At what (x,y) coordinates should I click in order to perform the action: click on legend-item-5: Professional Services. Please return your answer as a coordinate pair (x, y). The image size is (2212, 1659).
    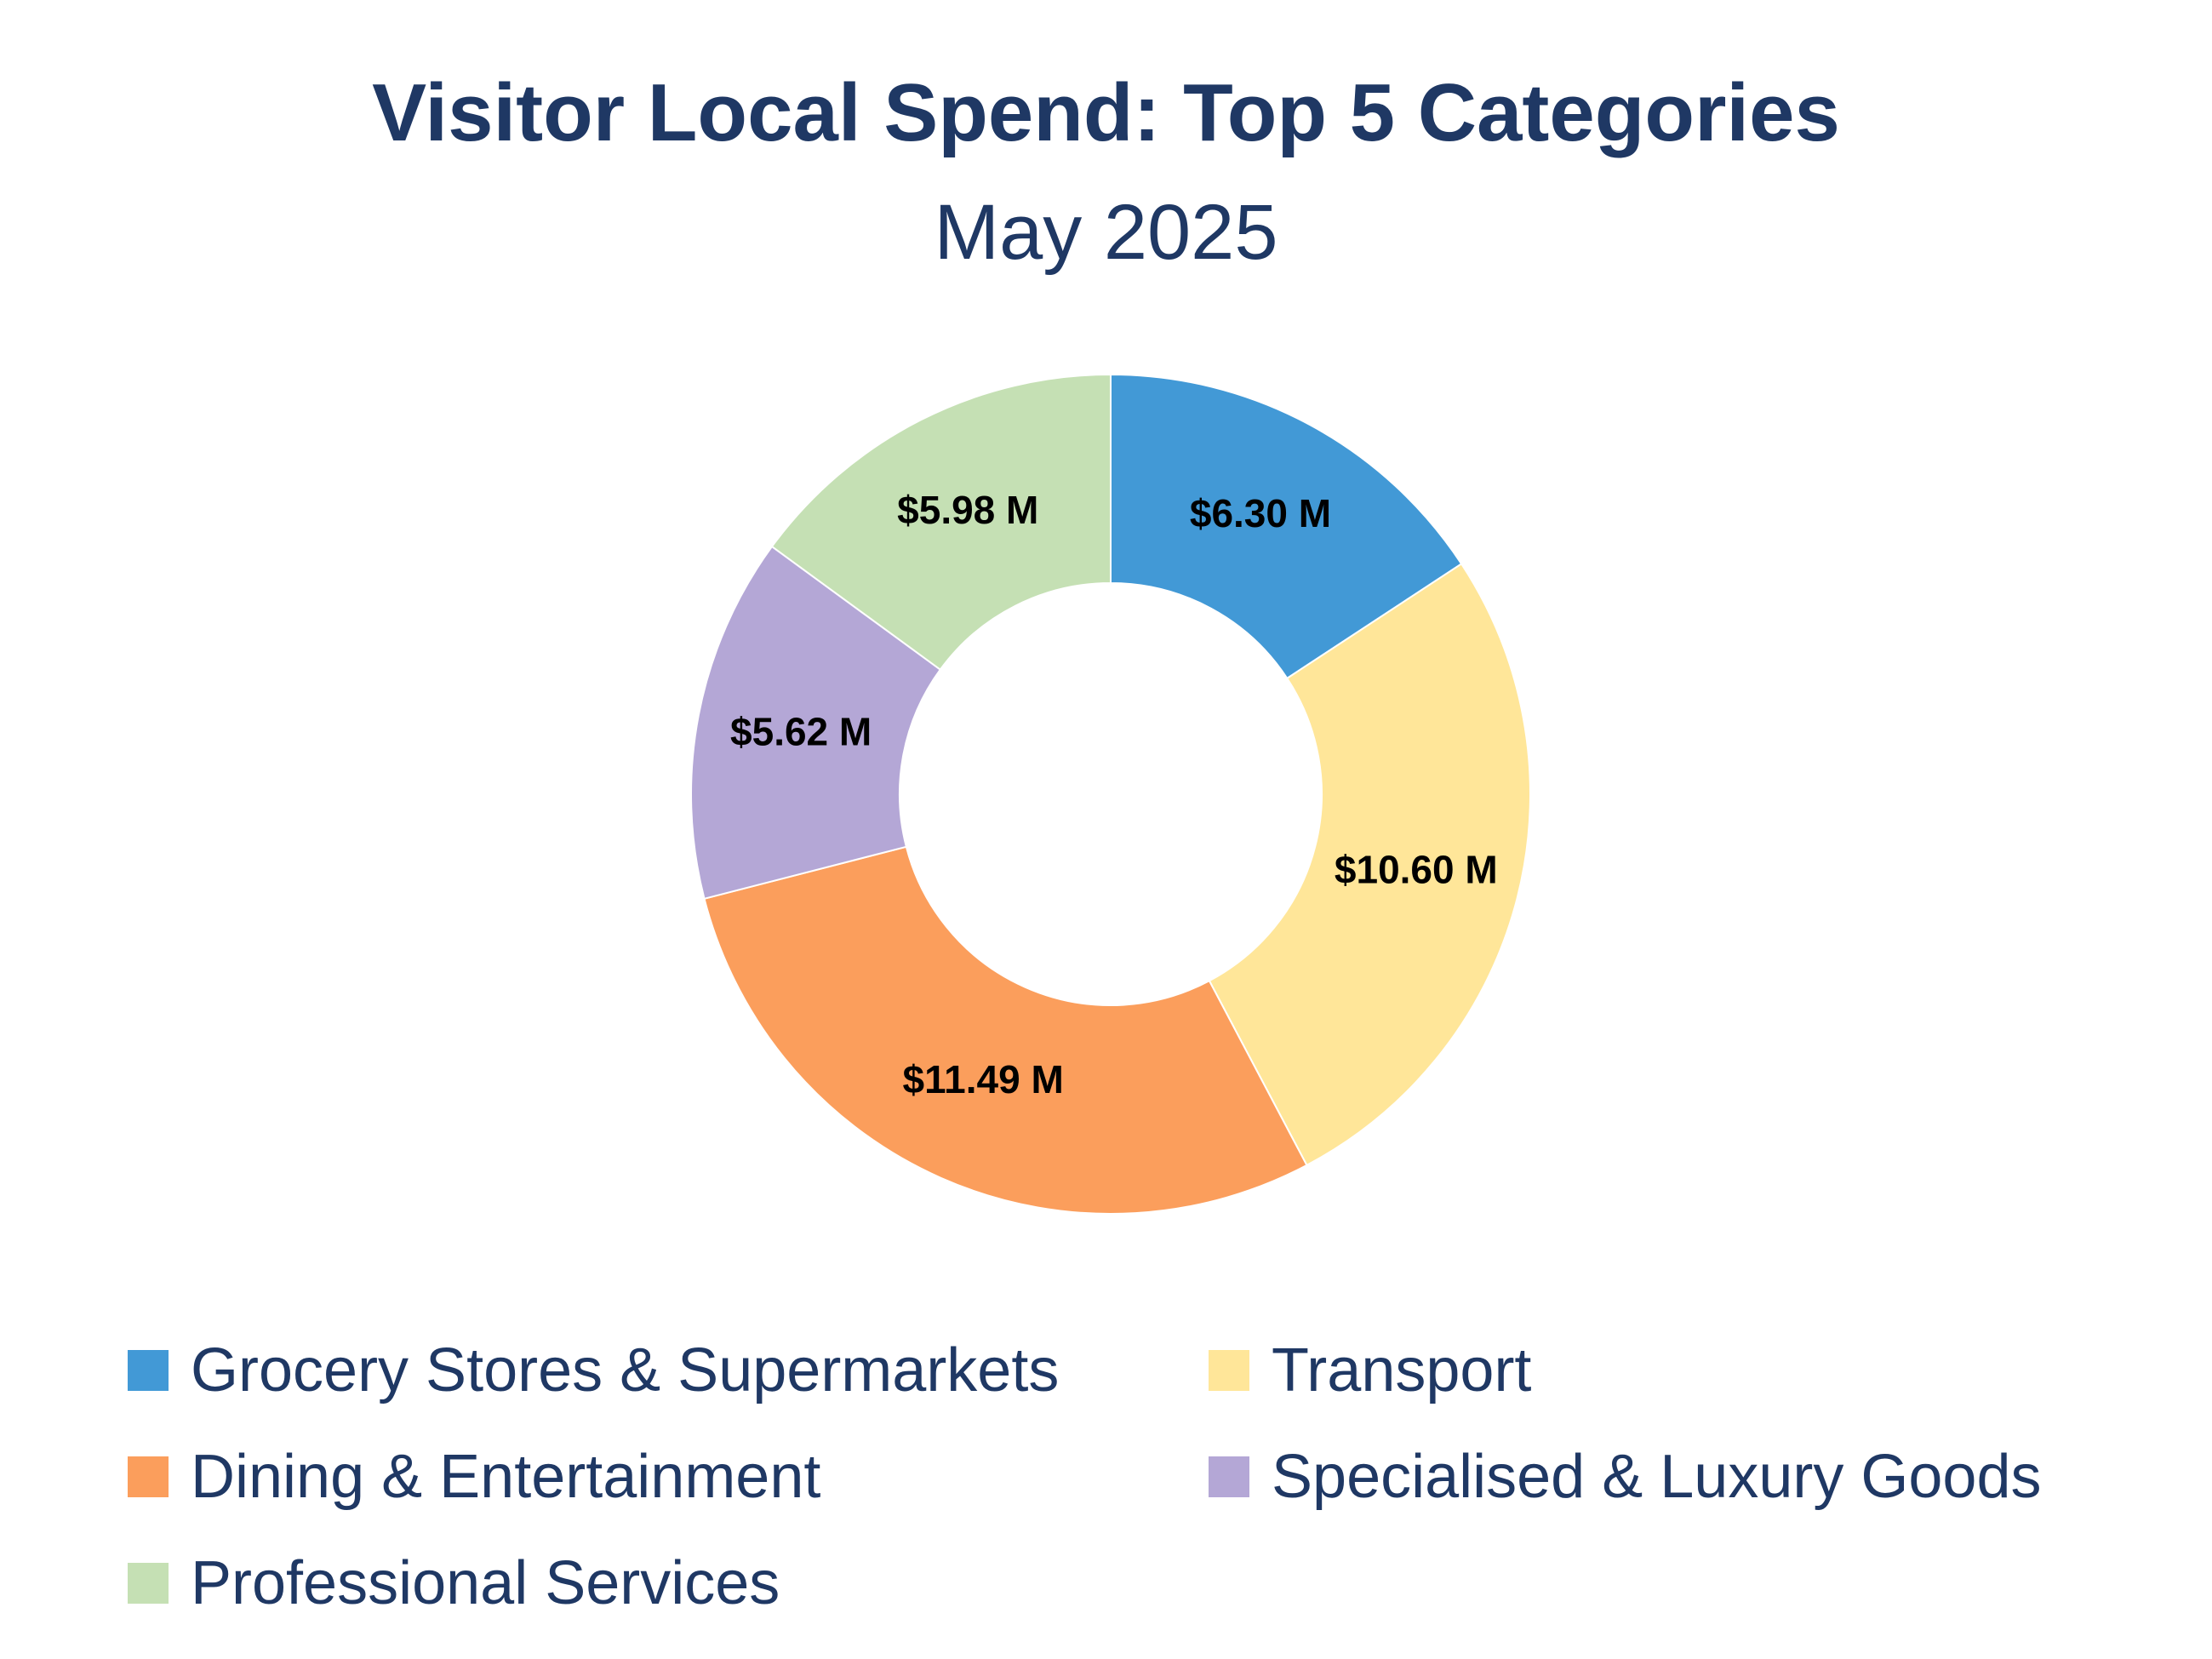
    Looking at the image, I should click on (454, 1583).